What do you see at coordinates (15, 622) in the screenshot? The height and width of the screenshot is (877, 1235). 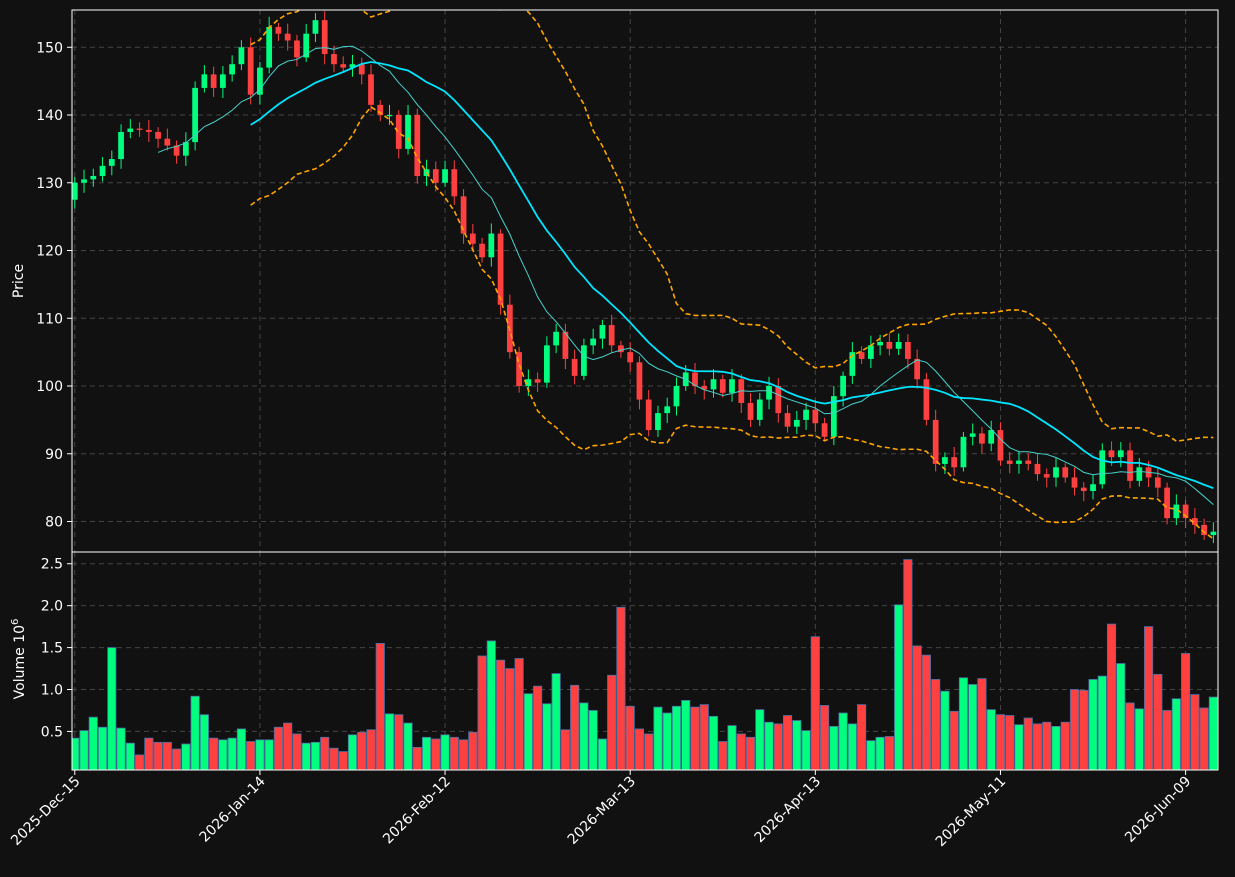 I see `volume-axis-label-exponent: 6` at bounding box center [15, 622].